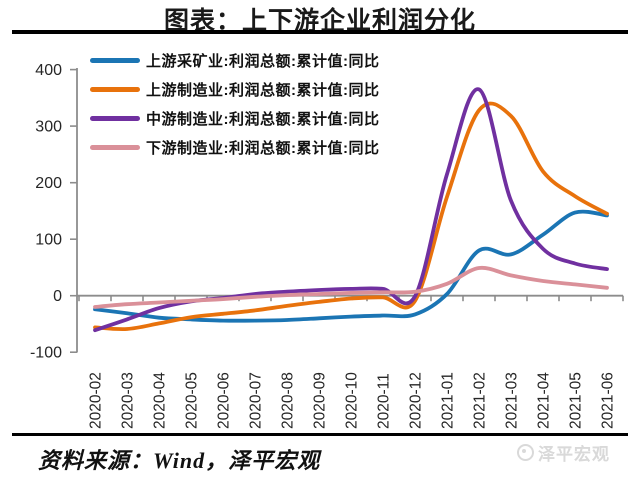 Image resolution: width=640 pixels, height=478 pixels. I want to click on legend-item-midstream-manufacturing: 中游制造业:利润总额:累计值:同比, so click(235, 118).